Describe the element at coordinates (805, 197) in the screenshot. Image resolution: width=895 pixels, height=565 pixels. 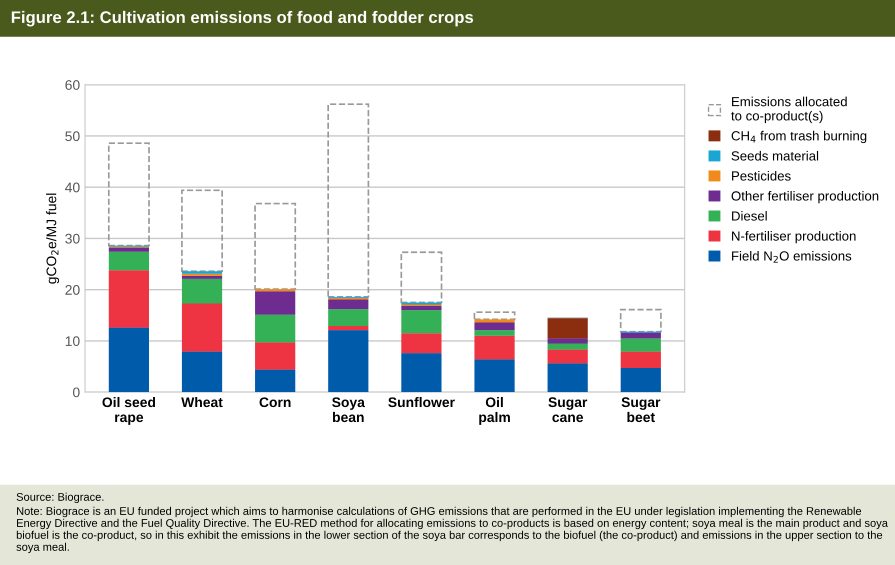
I see `legend-label: Other fertiliser production` at that location.